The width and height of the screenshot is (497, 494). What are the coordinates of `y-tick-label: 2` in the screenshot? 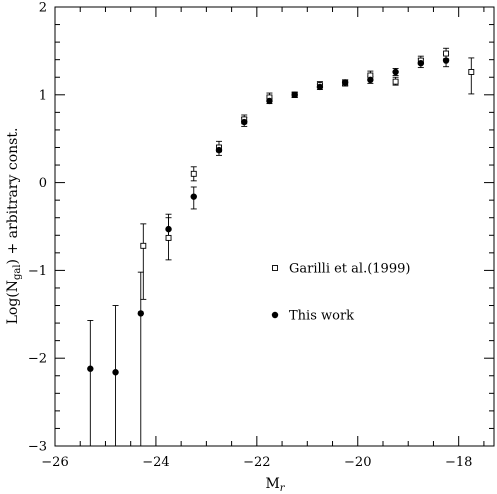 It's located at (43, 8).